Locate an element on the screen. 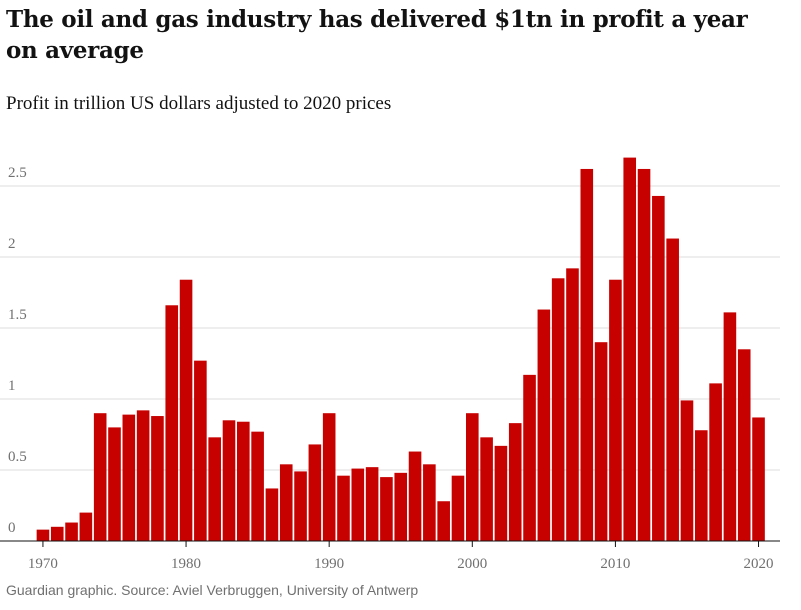  x-tick-label: 2010 is located at coordinates (615, 564).